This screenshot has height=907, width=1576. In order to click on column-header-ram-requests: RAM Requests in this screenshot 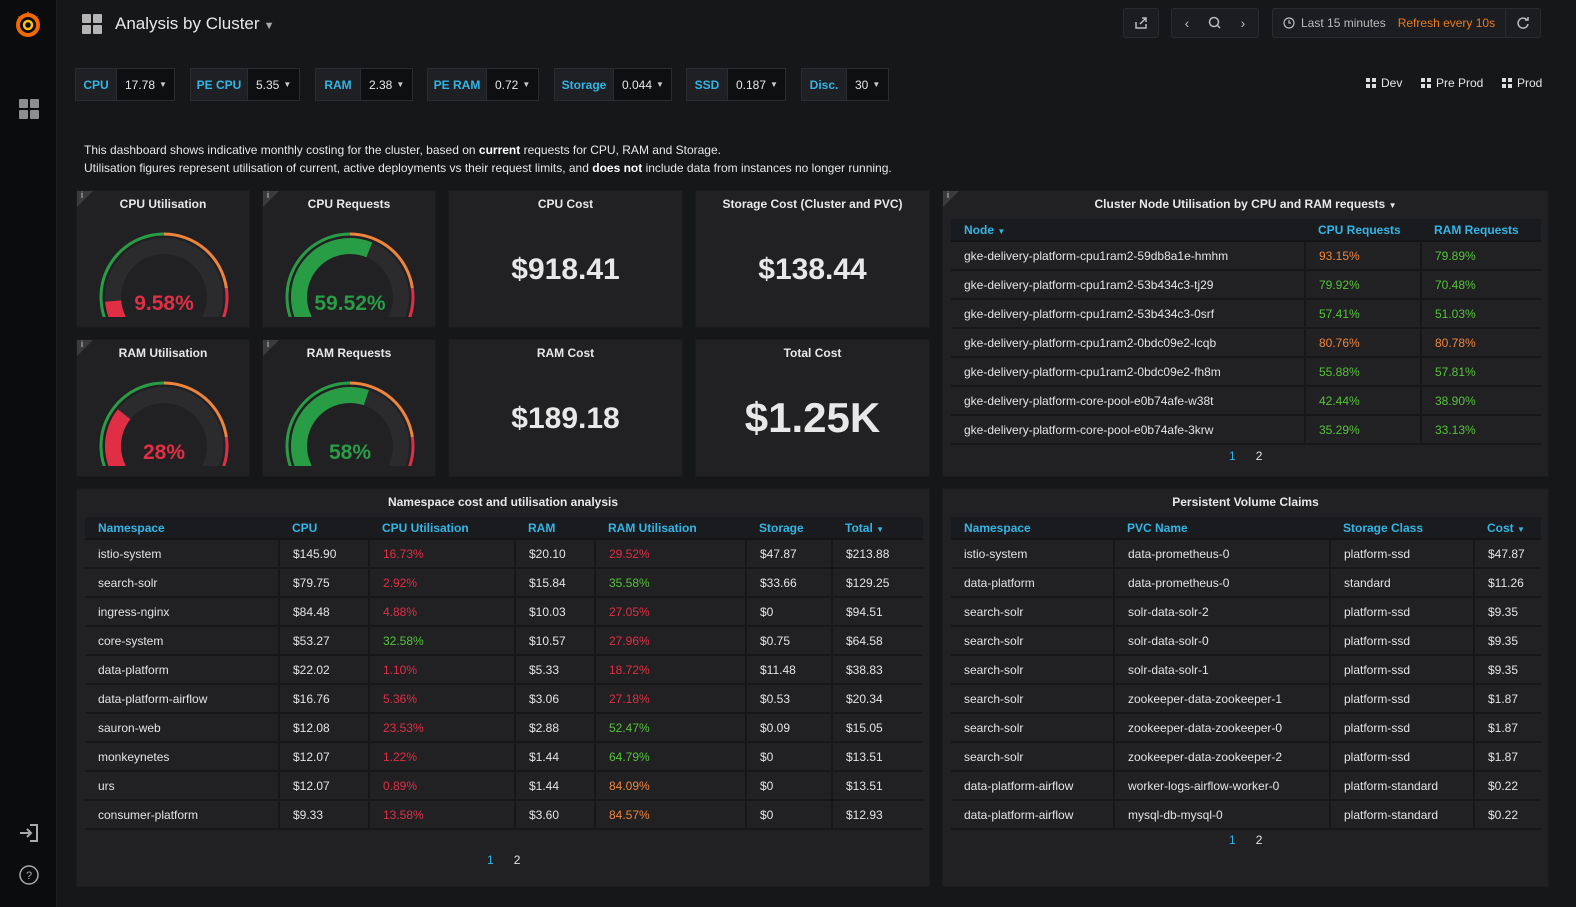, I will do `click(1481, 230)`.